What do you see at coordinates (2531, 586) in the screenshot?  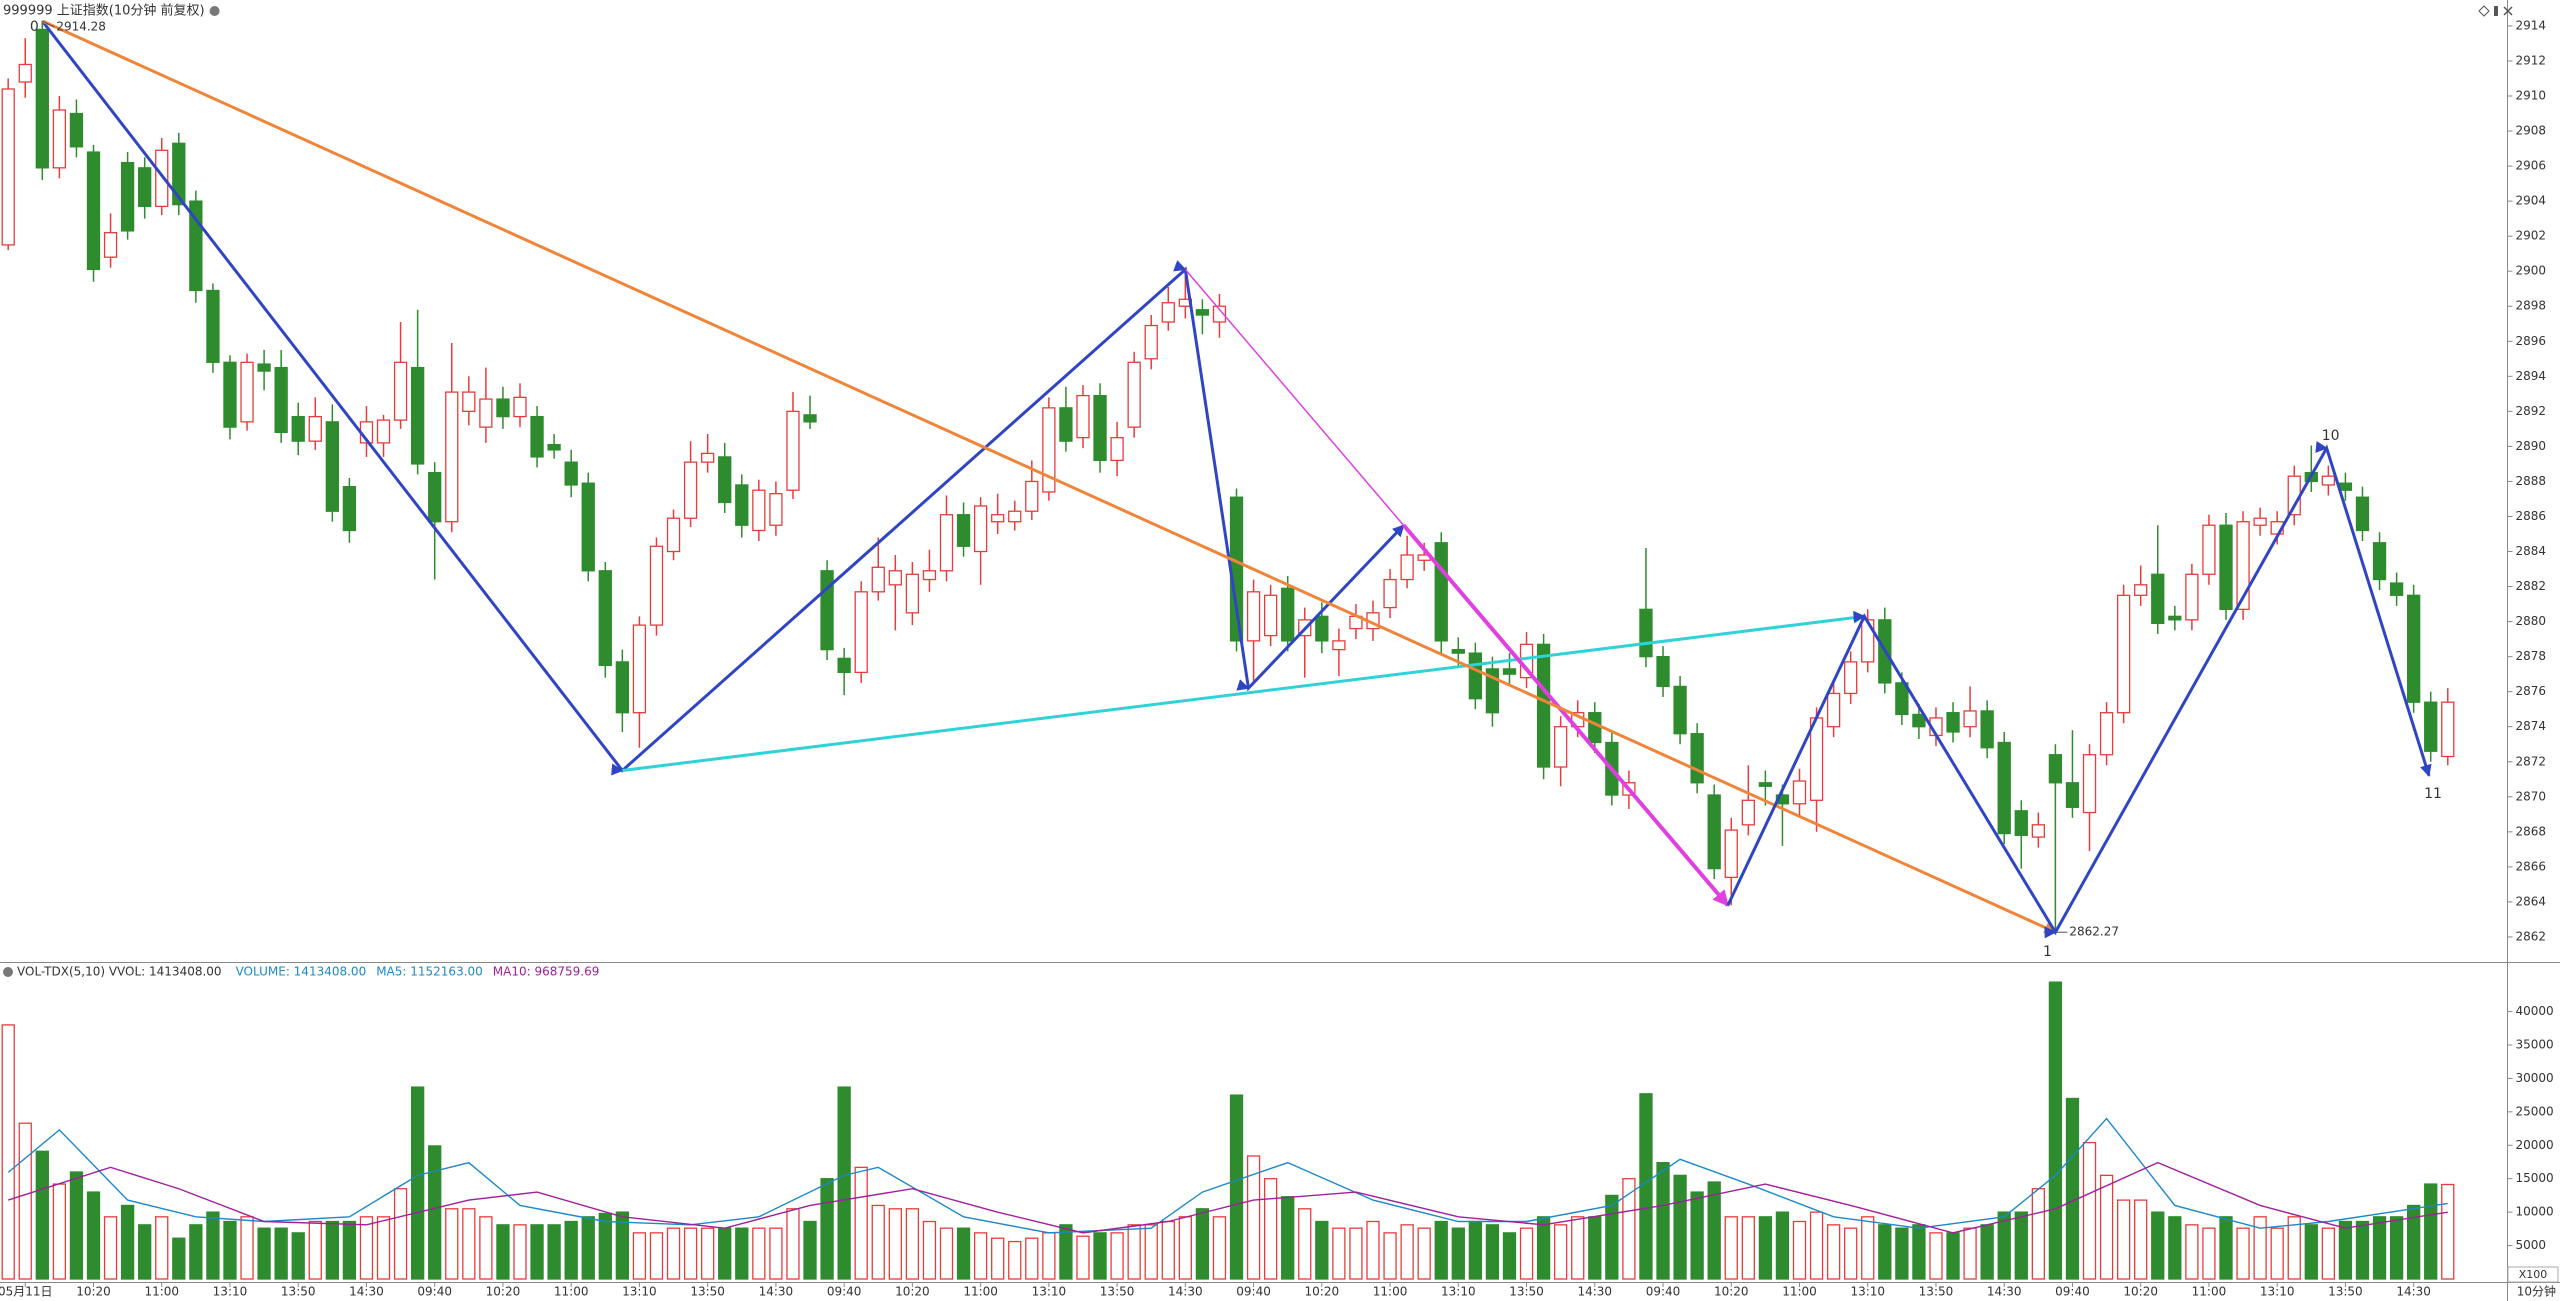 I see `y-tick-label: 2882` at bounding box center [2531, 586].